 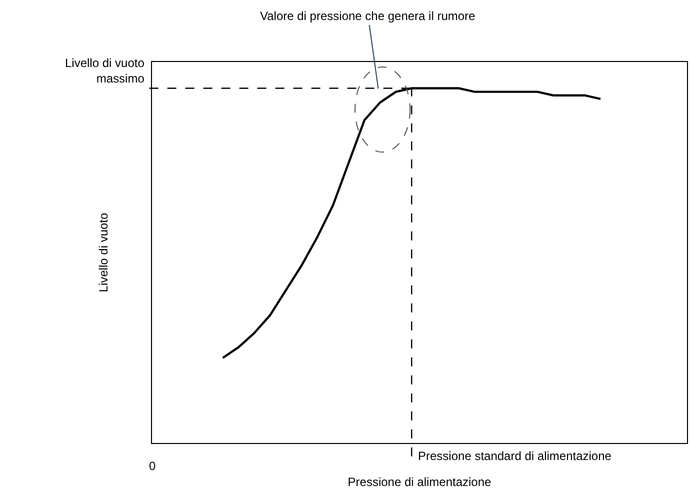 What do you see at coordinates (420, 482) in the screenshot?
I see `x-axis-title: Pressione di alimentazione` at bounding box center [420, 482].